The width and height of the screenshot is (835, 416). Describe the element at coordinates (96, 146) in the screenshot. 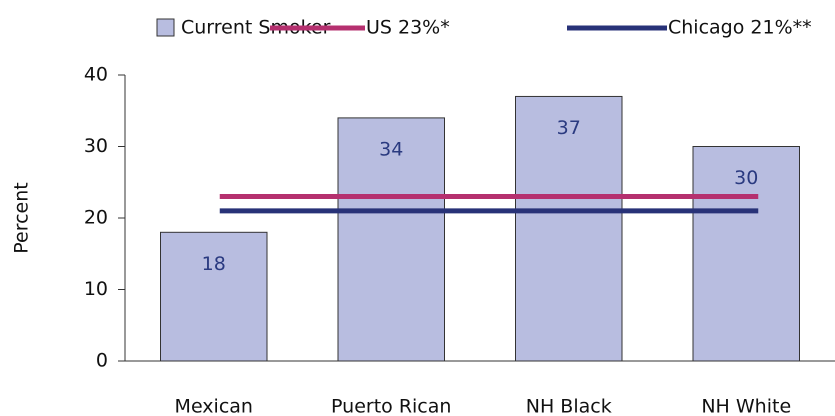

I see `y-tick-label: 30` at that location.